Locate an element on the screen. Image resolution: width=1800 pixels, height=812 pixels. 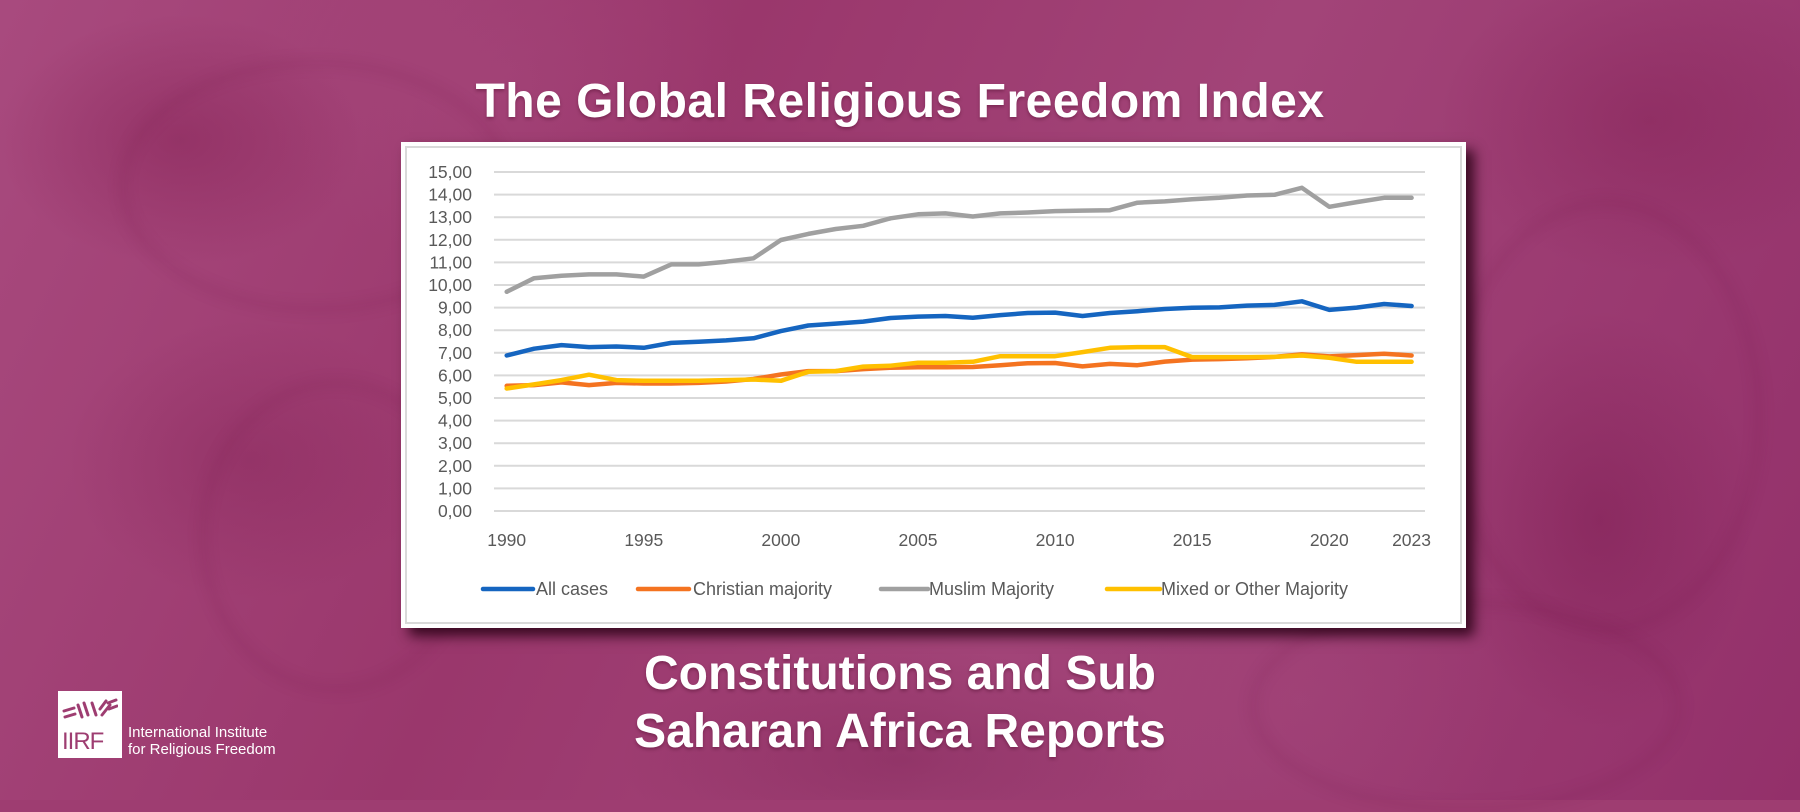
y-tick-label: 5,00 is located at coordinates (455, 398).